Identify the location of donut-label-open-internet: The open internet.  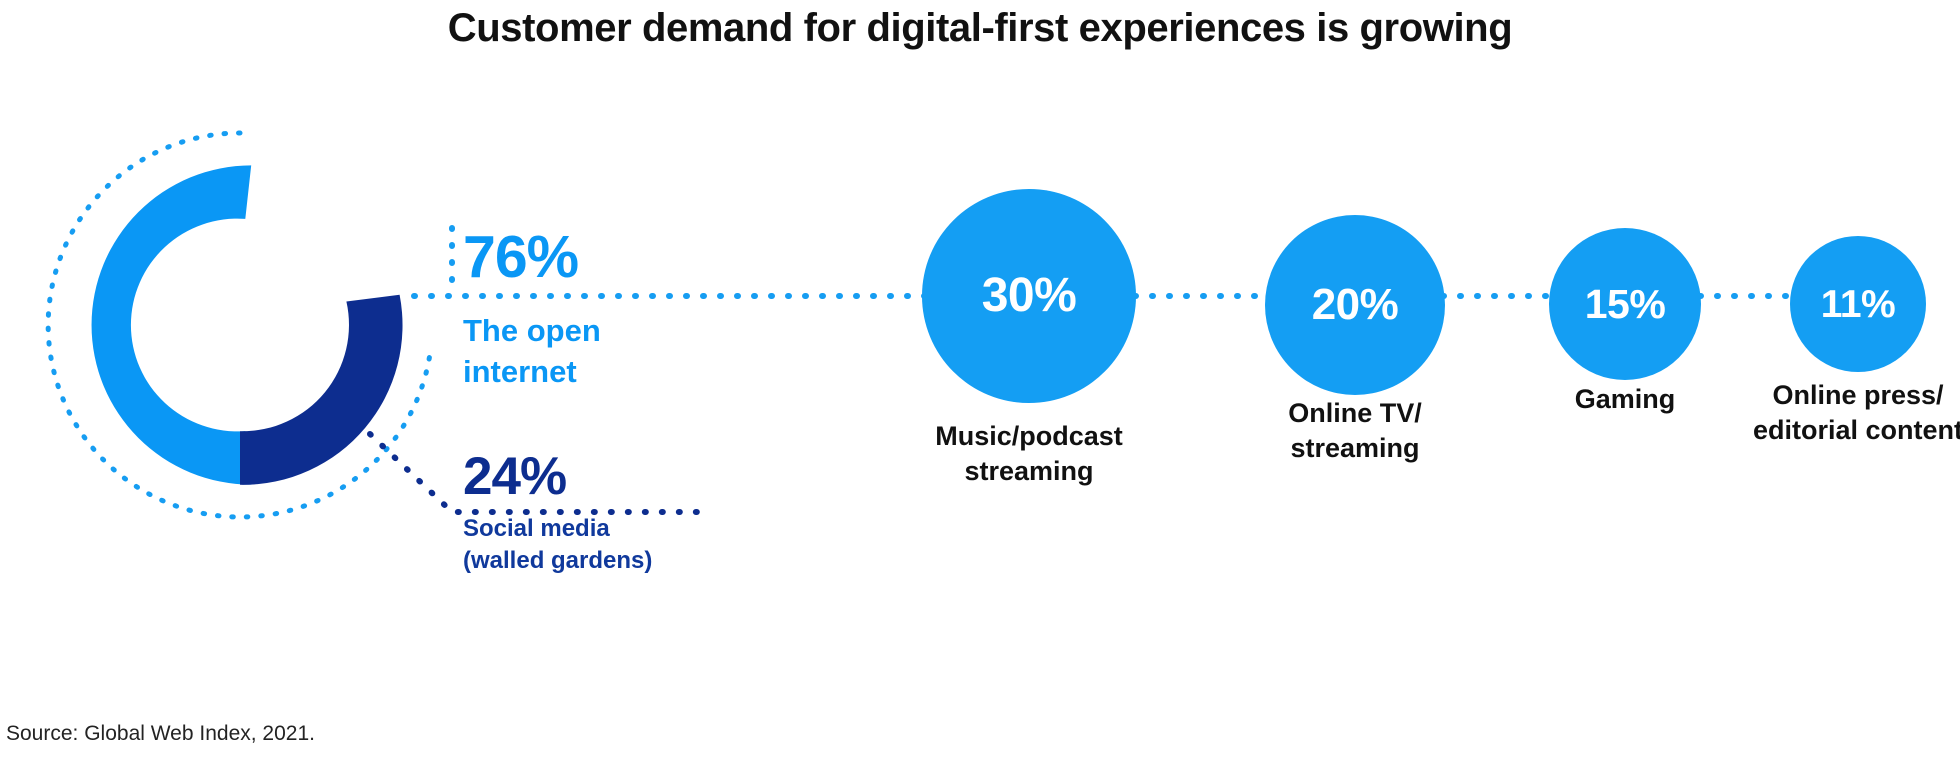
(568, 352).